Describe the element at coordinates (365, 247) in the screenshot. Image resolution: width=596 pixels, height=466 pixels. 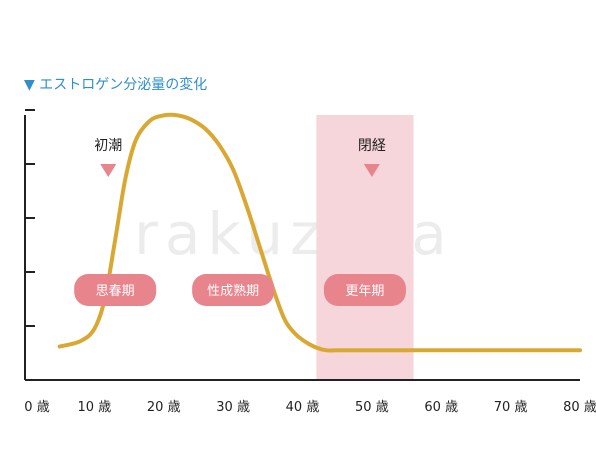
I see `menopause-band` at that location.